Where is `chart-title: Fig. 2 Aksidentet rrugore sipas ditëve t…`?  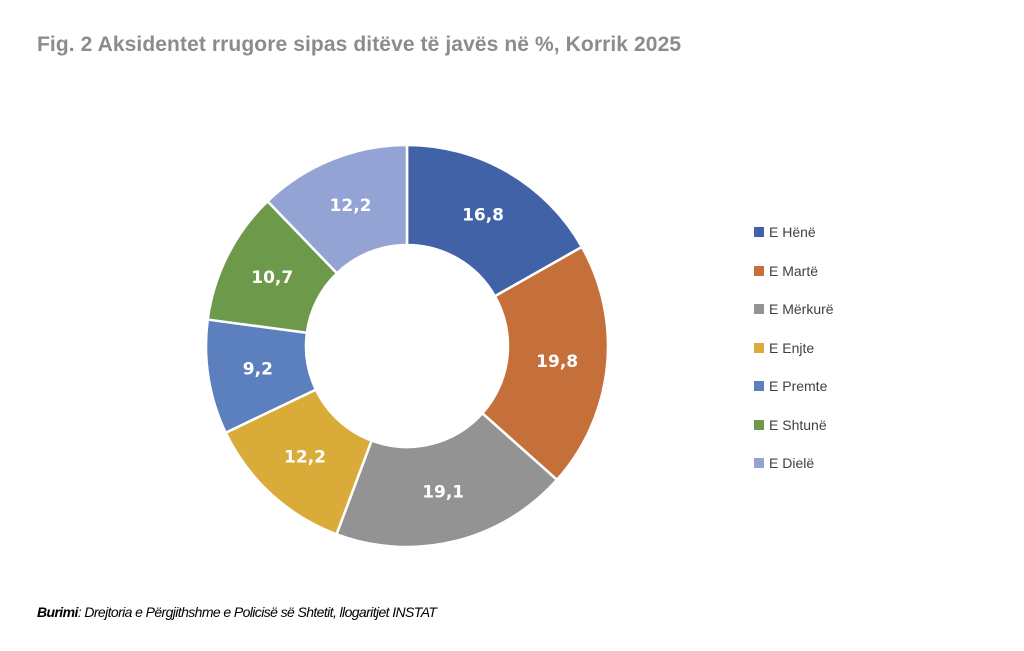 chart-title: Fig. 2 Aksidentet rrugore sipas ditëve t… is located at coordinates (359, 44).